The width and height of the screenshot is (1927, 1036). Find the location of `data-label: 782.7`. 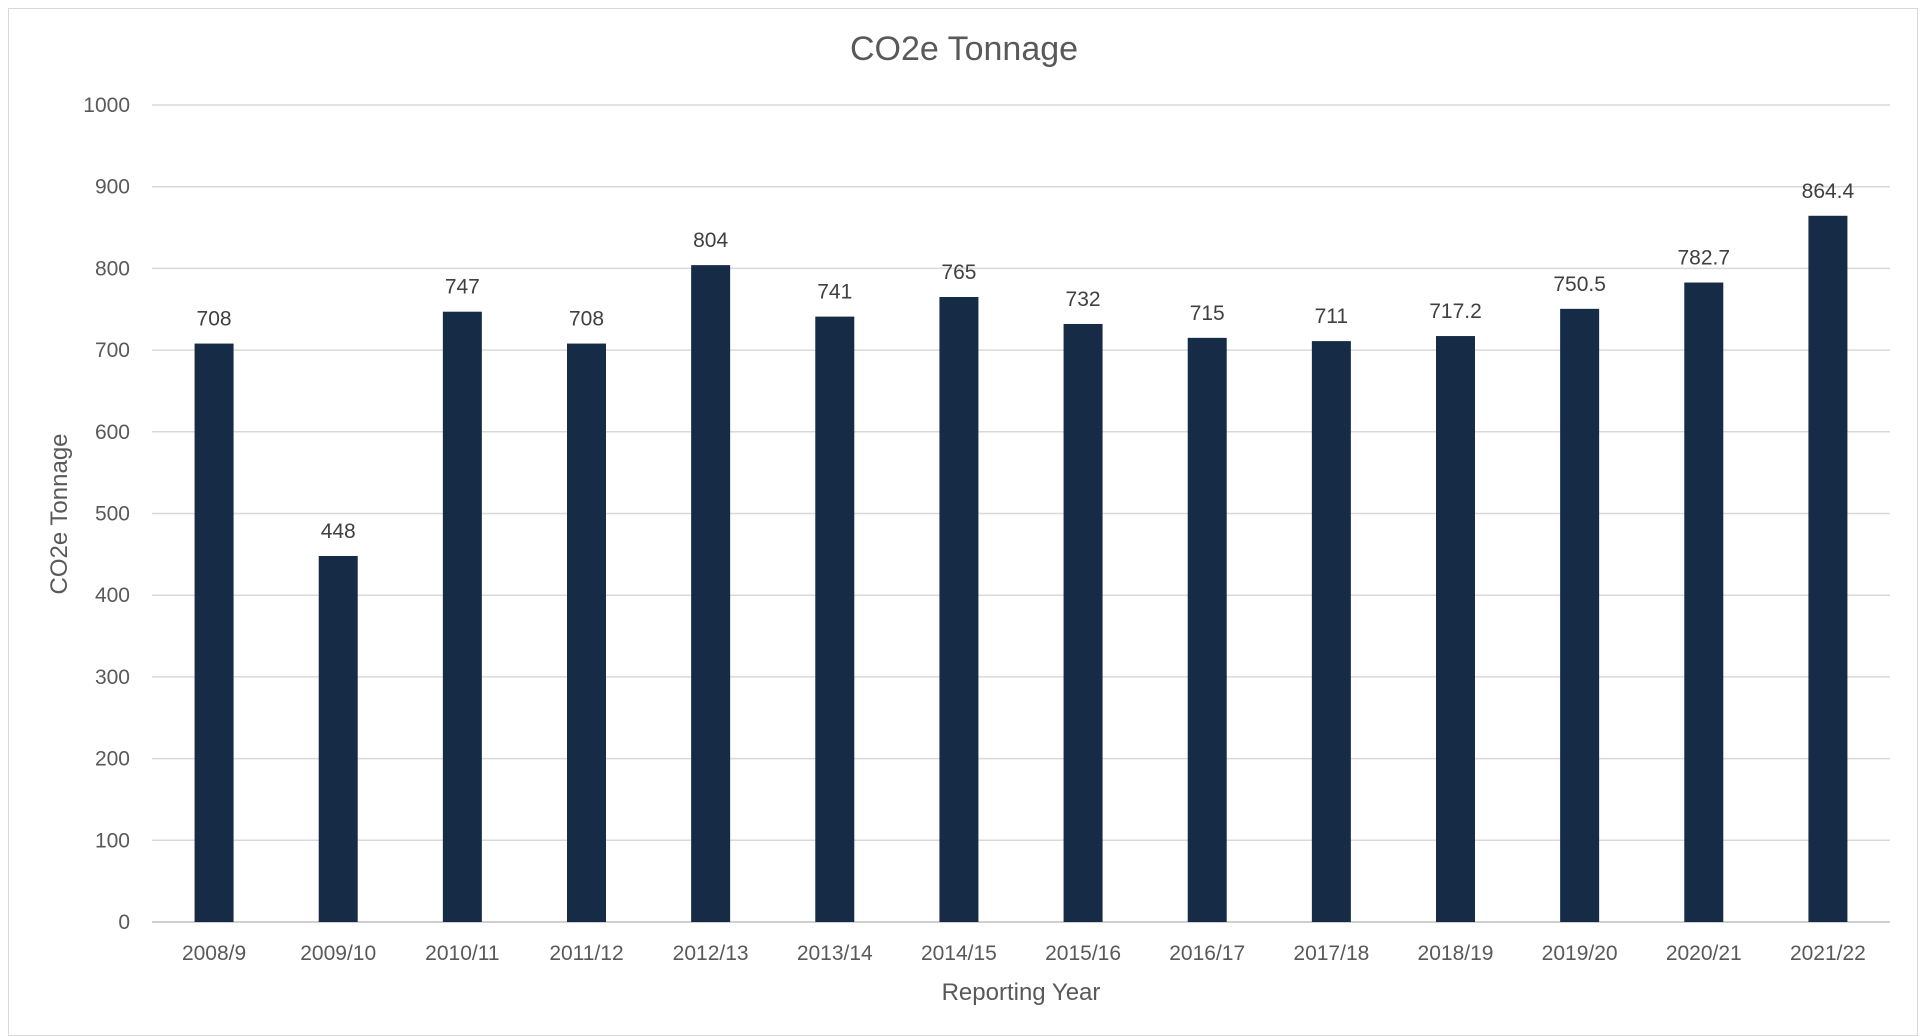

data-label: 782.7 is located at coordinates (1704, 258).